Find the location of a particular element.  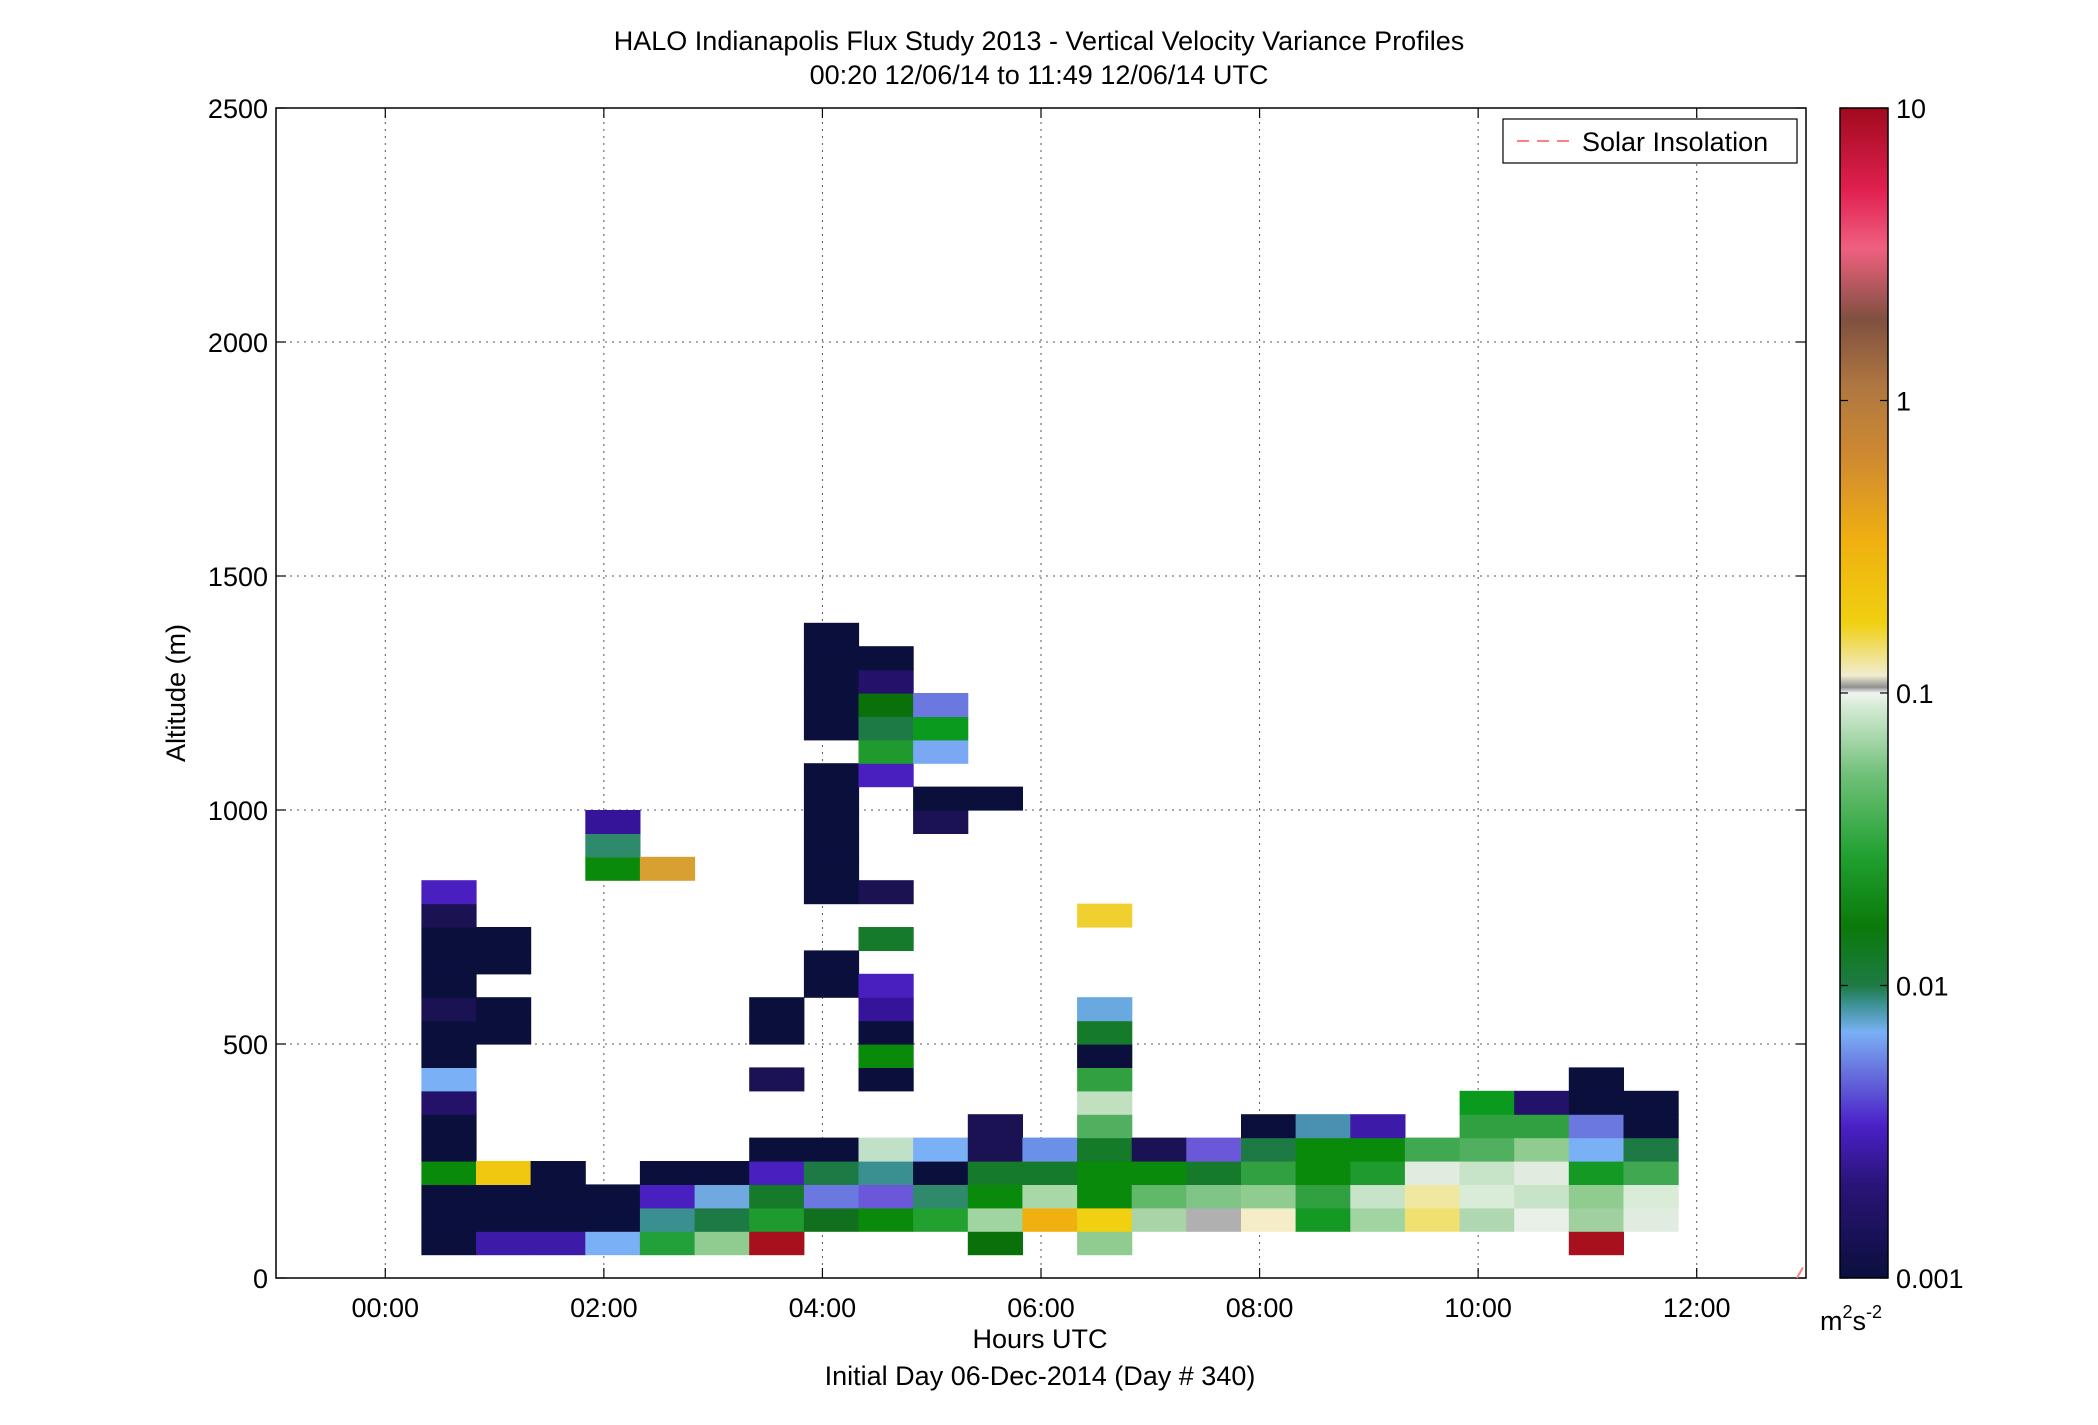

y-tick-label: 1500 is located at coordinates (238, 577).